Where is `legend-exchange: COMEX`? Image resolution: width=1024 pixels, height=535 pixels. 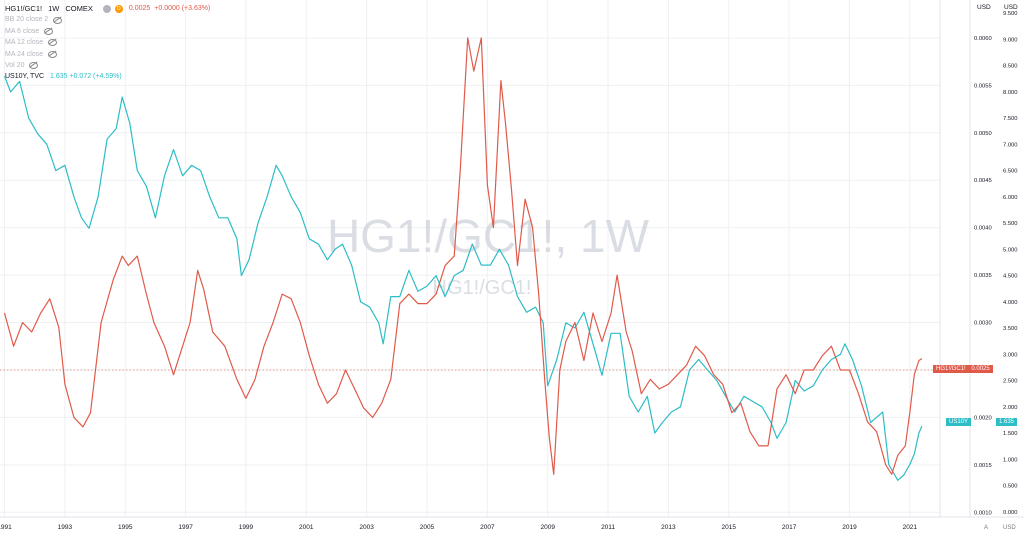
legend-exchange: COMEX is located at coordinates (79, 8).